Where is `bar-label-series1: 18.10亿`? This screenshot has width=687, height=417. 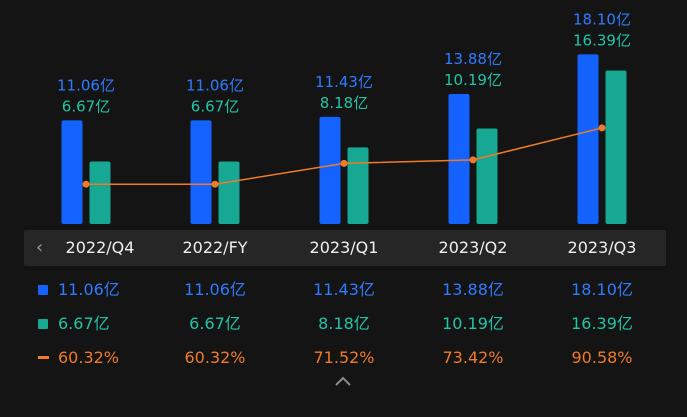
bar-label-series1: 18.10亿 is located at coordinates (602, 19).